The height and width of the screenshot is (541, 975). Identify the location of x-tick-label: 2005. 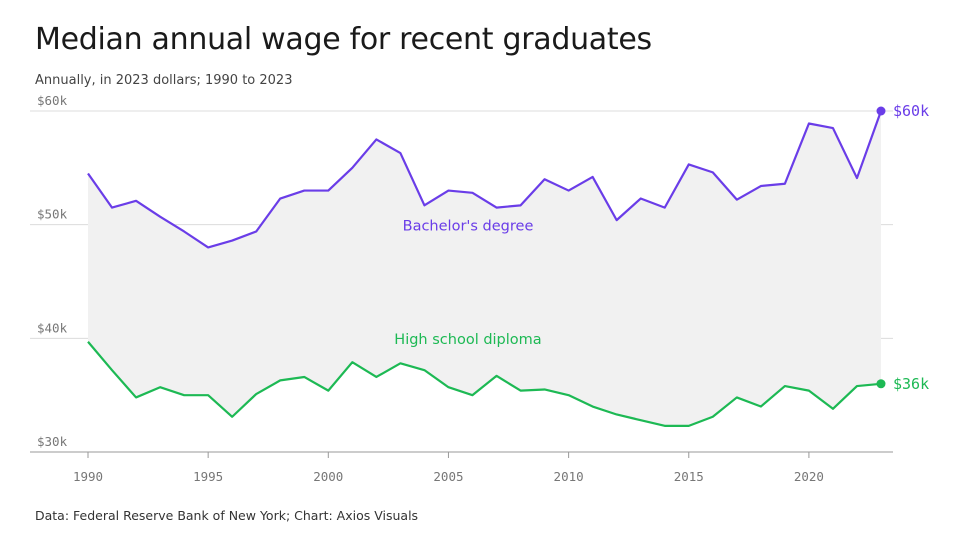
(448, 476).